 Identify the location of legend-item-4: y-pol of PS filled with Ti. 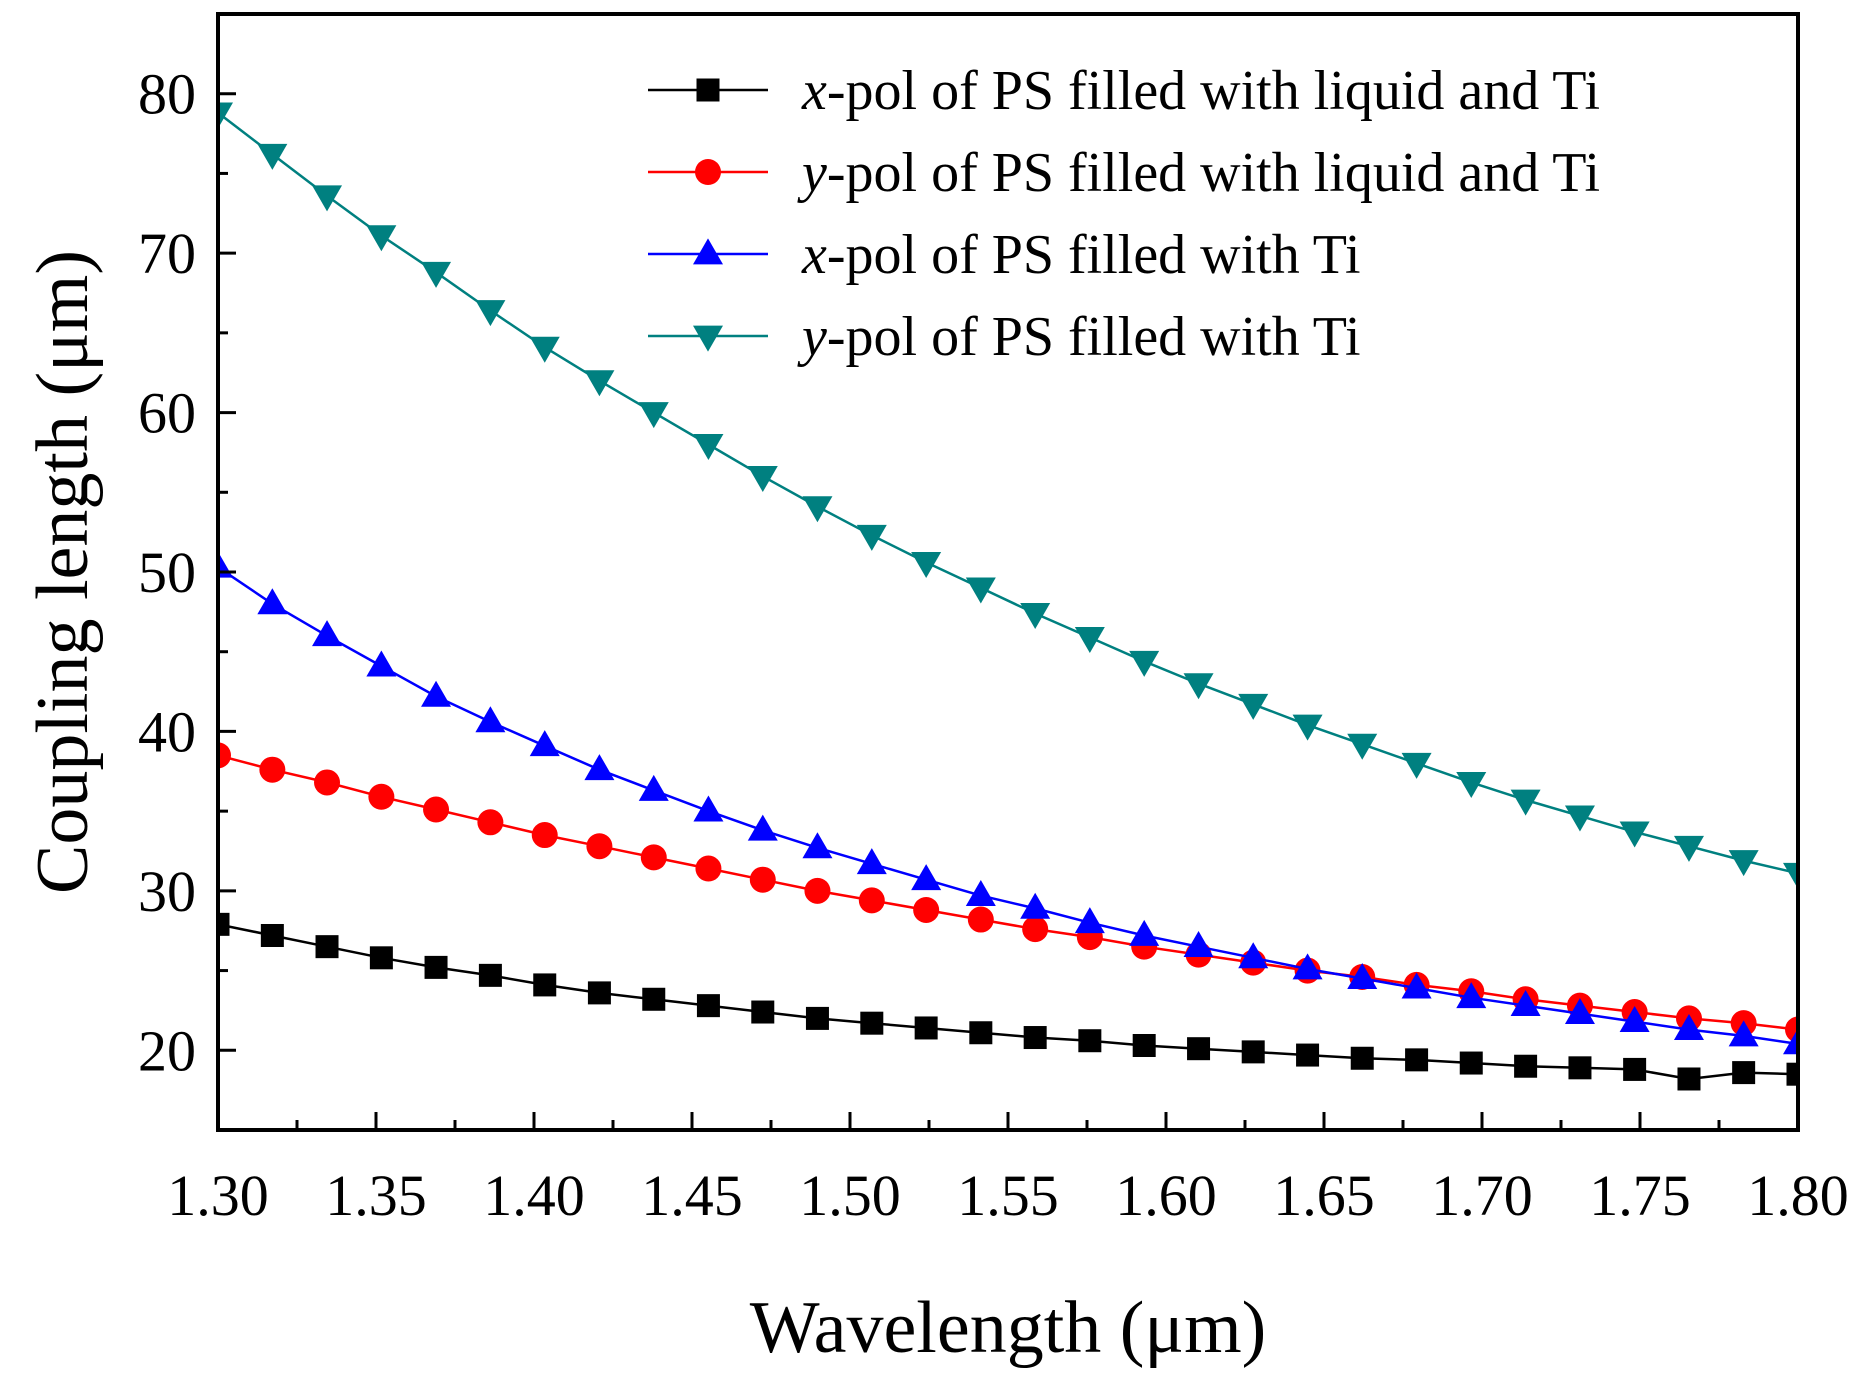
(1004, 337).